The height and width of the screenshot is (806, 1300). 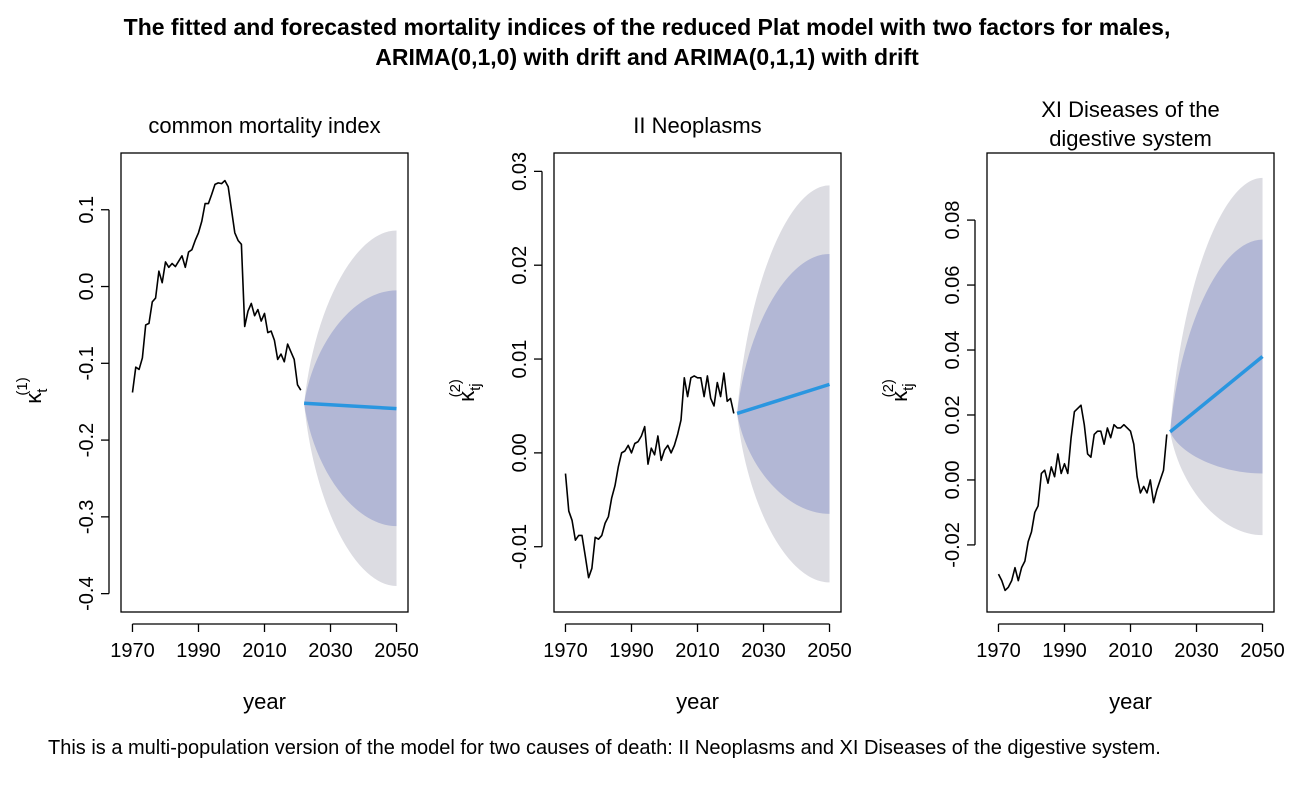 What do you see at coordinates (953, 545) in the screenshot?
I see `y-tick-label: -0.02` at bounding box center [953, 545].